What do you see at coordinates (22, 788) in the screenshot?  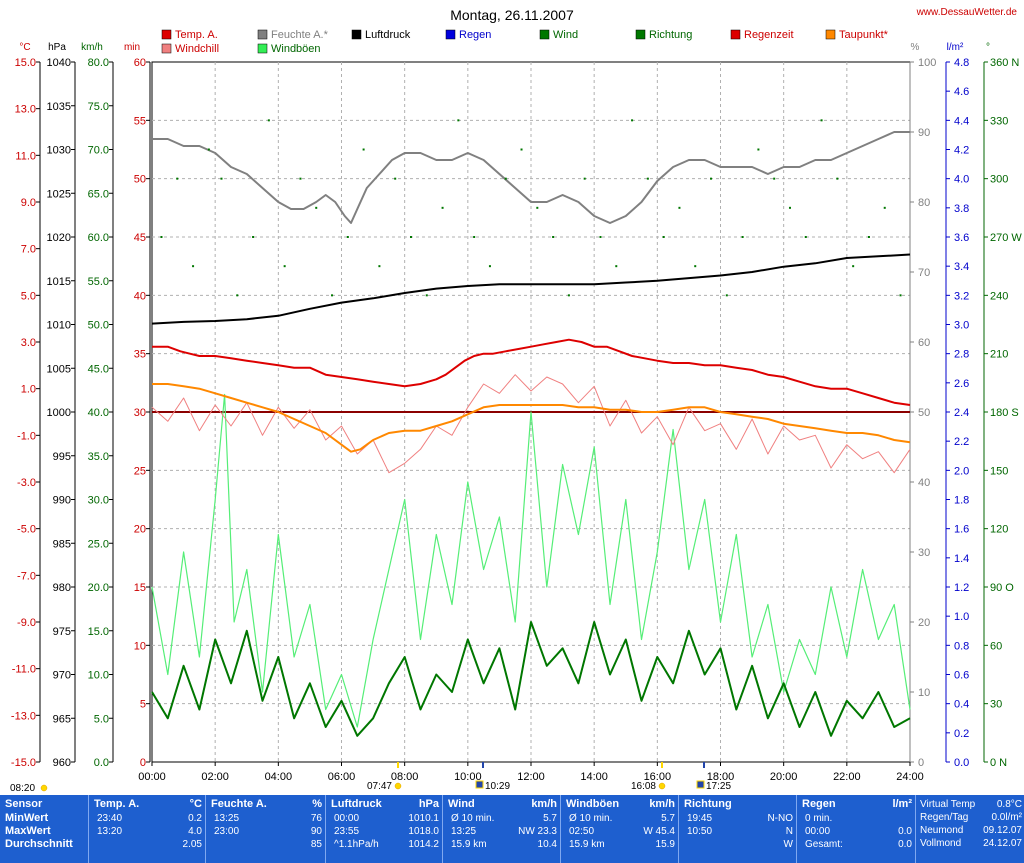 I see `astro-time-label: 08:20` at bounding box center [22, 788].